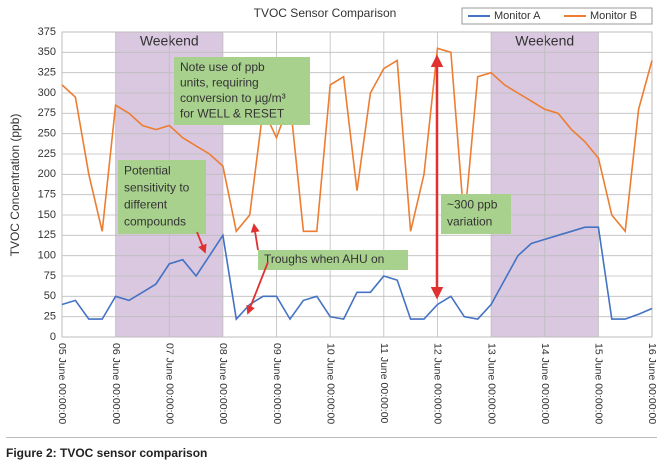  Describe the element at coordinates (15, 185) in the screenshot. I see `y-axis-label: TVOC Concentration (ppb)` at that location.